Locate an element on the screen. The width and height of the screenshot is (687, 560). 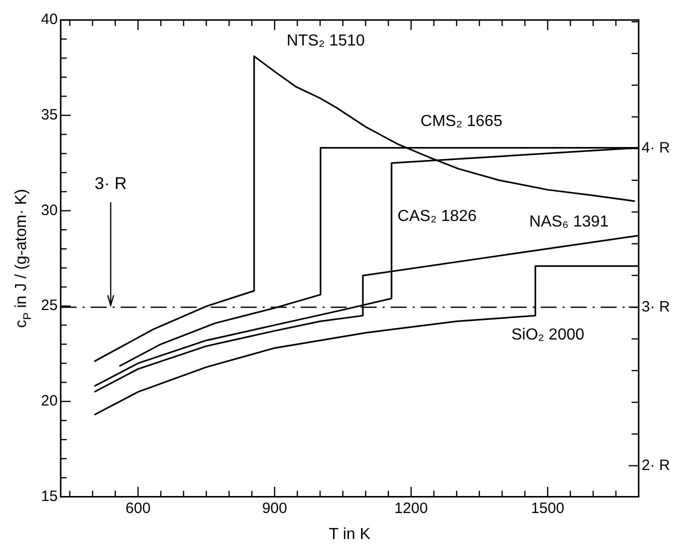
x-tick-label: 1200 is located at coordinates (411, 508).